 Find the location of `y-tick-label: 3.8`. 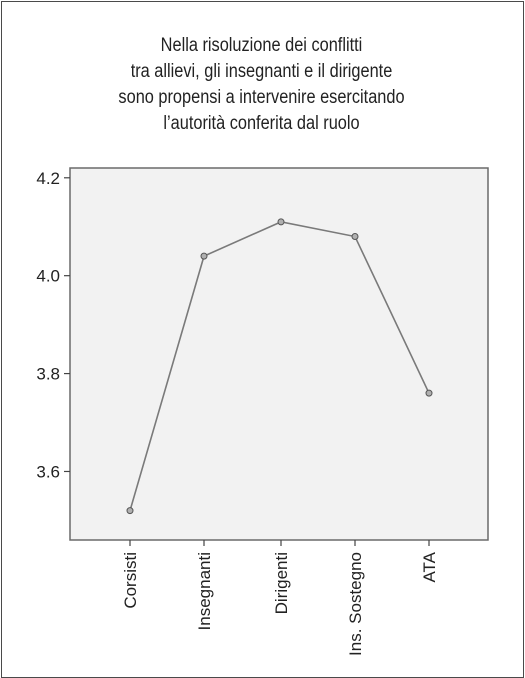

y-tick-label: 3.8 is located at coordinates (48, 374).